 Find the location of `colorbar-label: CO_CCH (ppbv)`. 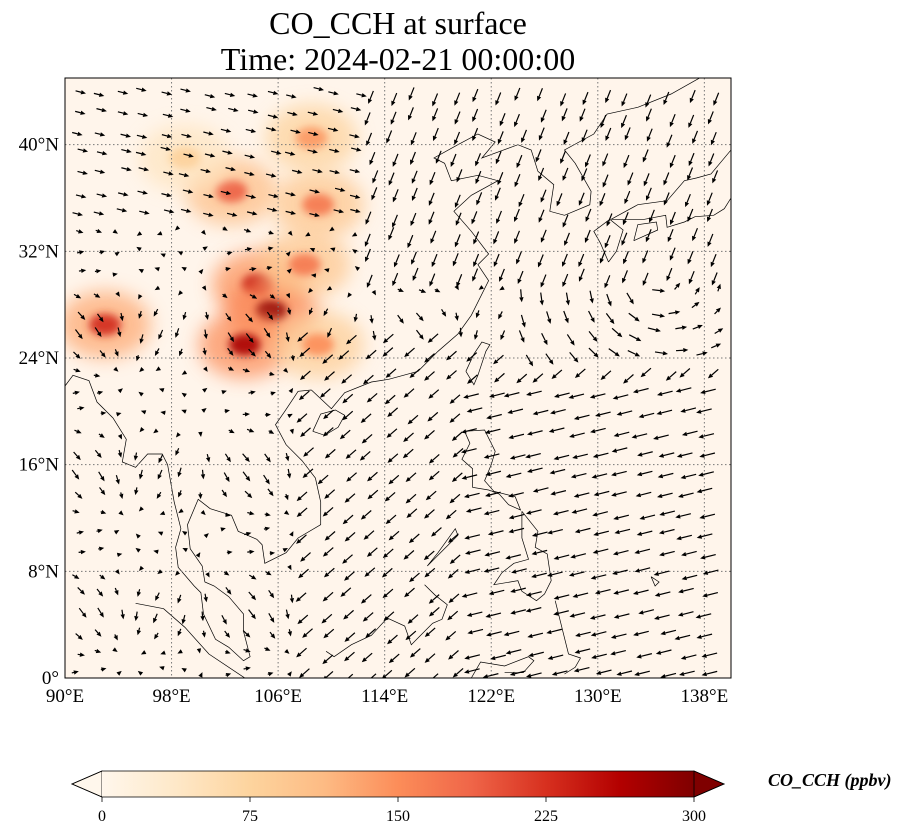

colorbar-label: CO_CCH (ppbv) is located at coordinates (830, 780).